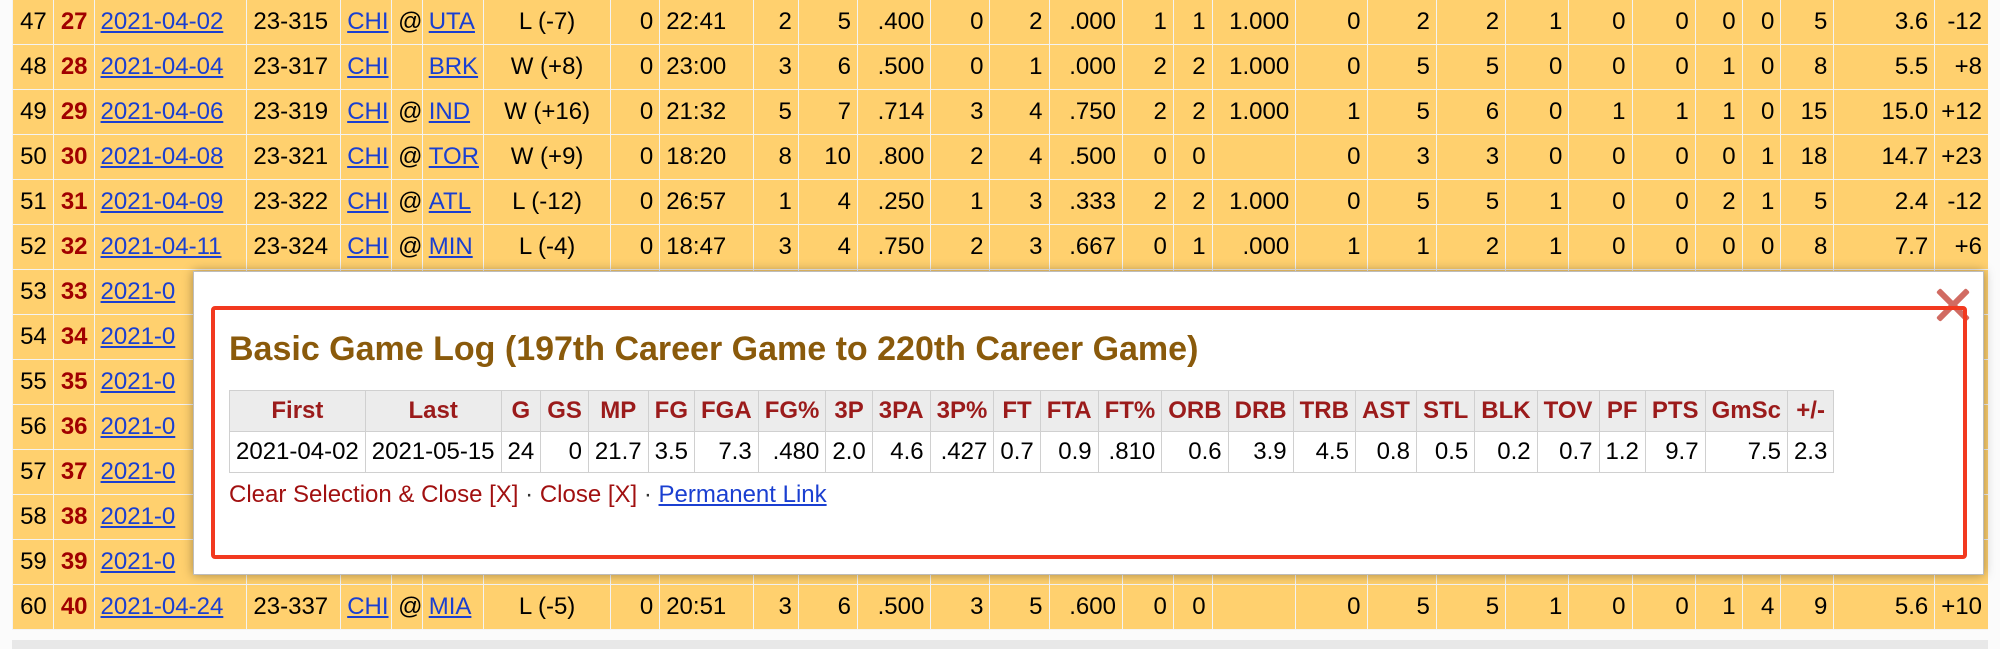 Image resolution: width=2000 pixels, height=649 pixels. What do you see at coordinates (1506, 411) in the screenshot?
I see `summary-col-header: BLK` at bounding box center [1506, 411].